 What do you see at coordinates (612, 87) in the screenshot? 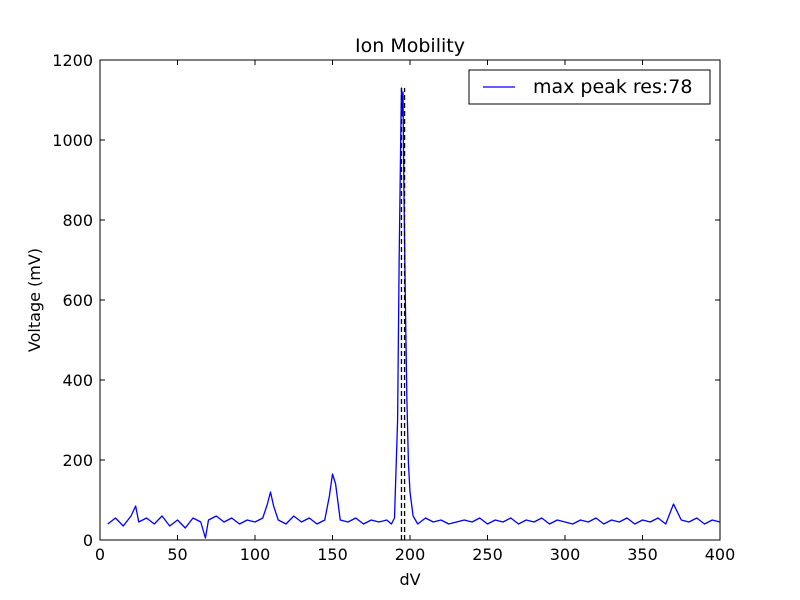
I see `legend-label: max peak res:78` at bounding box center [612, 87].